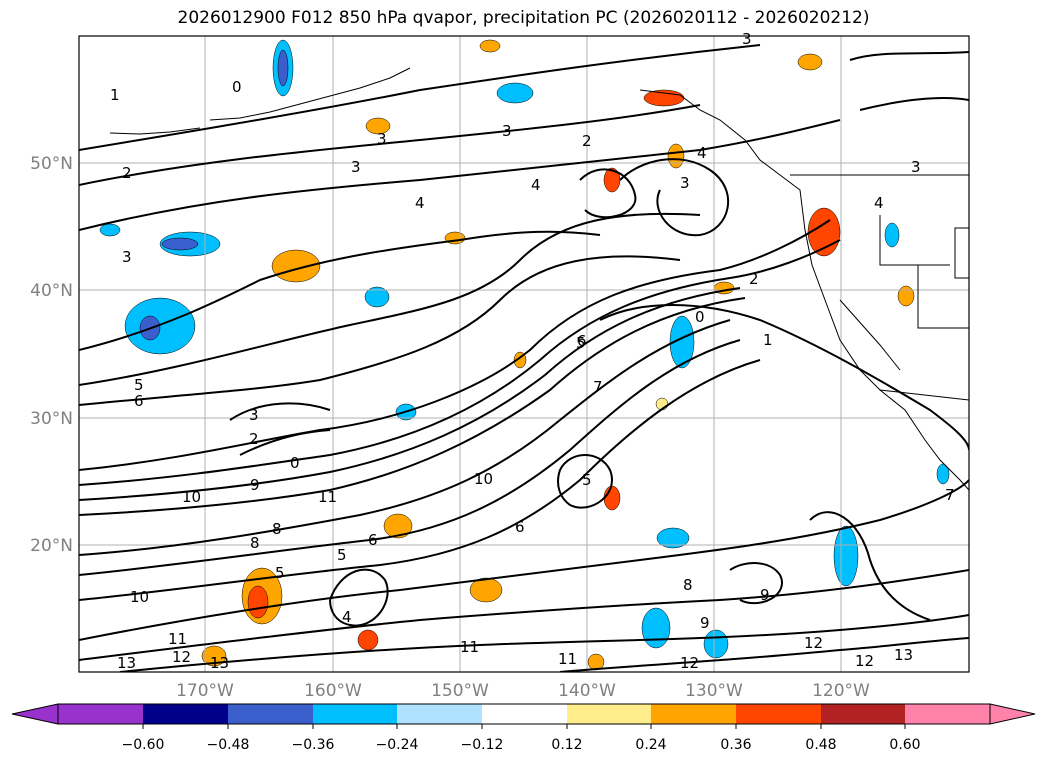 The height and width of the screenshot is (765, 1047). Describe the element at coordinates (714, 691) in the screenshot. I see `lon-label: 130°W` at that location.